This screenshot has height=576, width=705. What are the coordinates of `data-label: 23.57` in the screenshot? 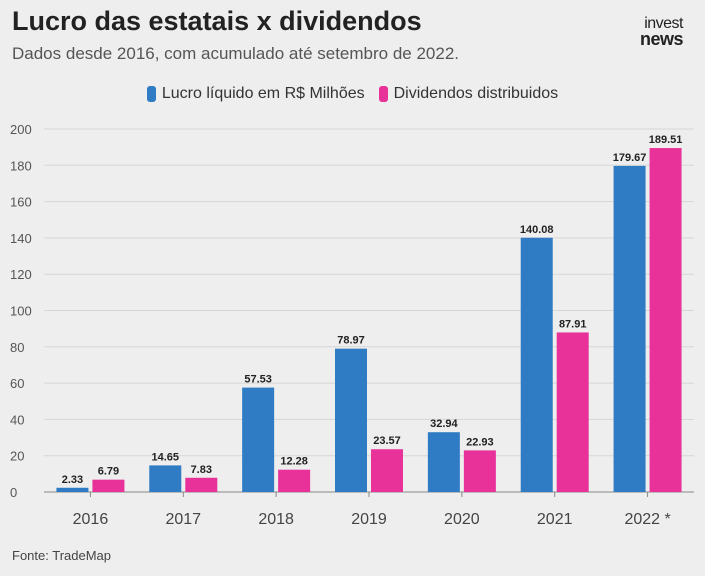 It's located at (387, 441).